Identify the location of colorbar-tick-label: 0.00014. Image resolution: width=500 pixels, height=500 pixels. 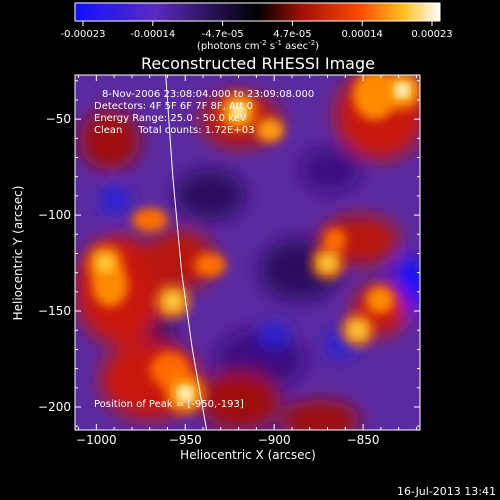
(362, 34).